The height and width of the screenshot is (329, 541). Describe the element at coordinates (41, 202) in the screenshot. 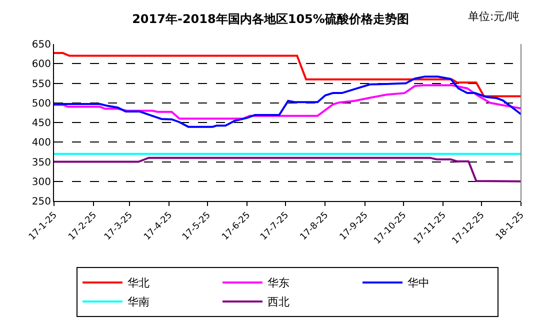

I see `y-tick-label: 250` at that location.